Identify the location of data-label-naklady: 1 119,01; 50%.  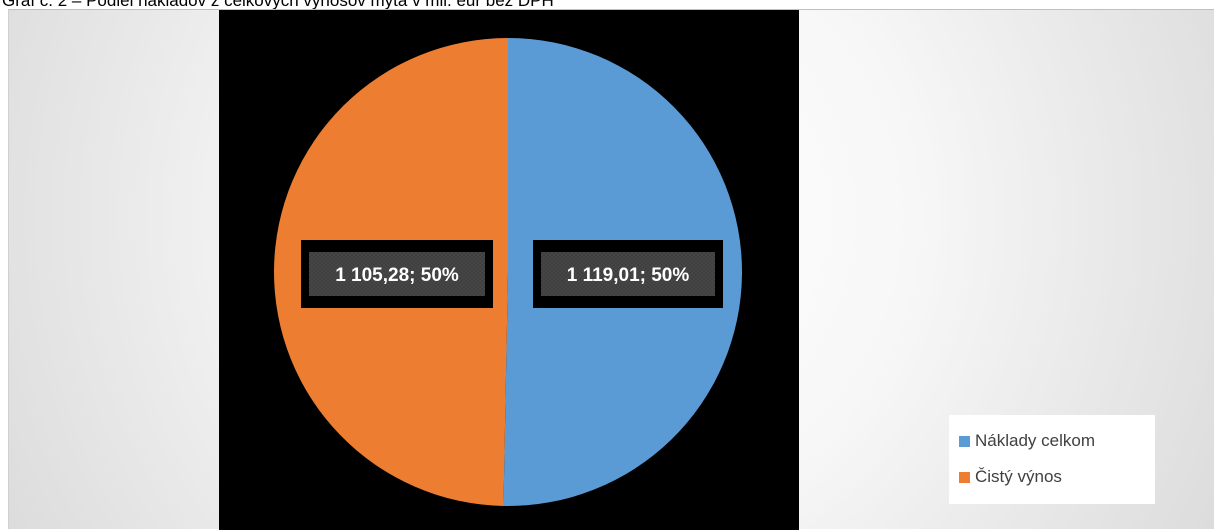
(628, 274).